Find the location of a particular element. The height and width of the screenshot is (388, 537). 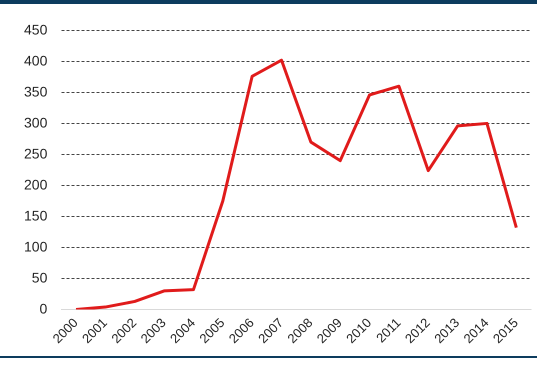

y-tick-label: 350 is located at coordinates (36, 91).